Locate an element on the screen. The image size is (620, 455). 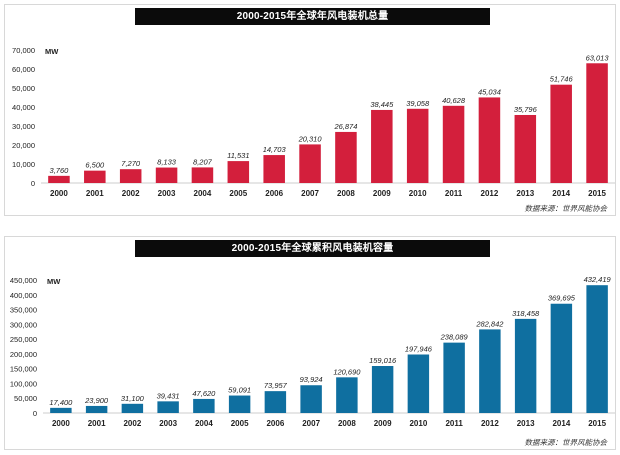
y-tick-label: 400,000 is located at coordinates (23, 295).